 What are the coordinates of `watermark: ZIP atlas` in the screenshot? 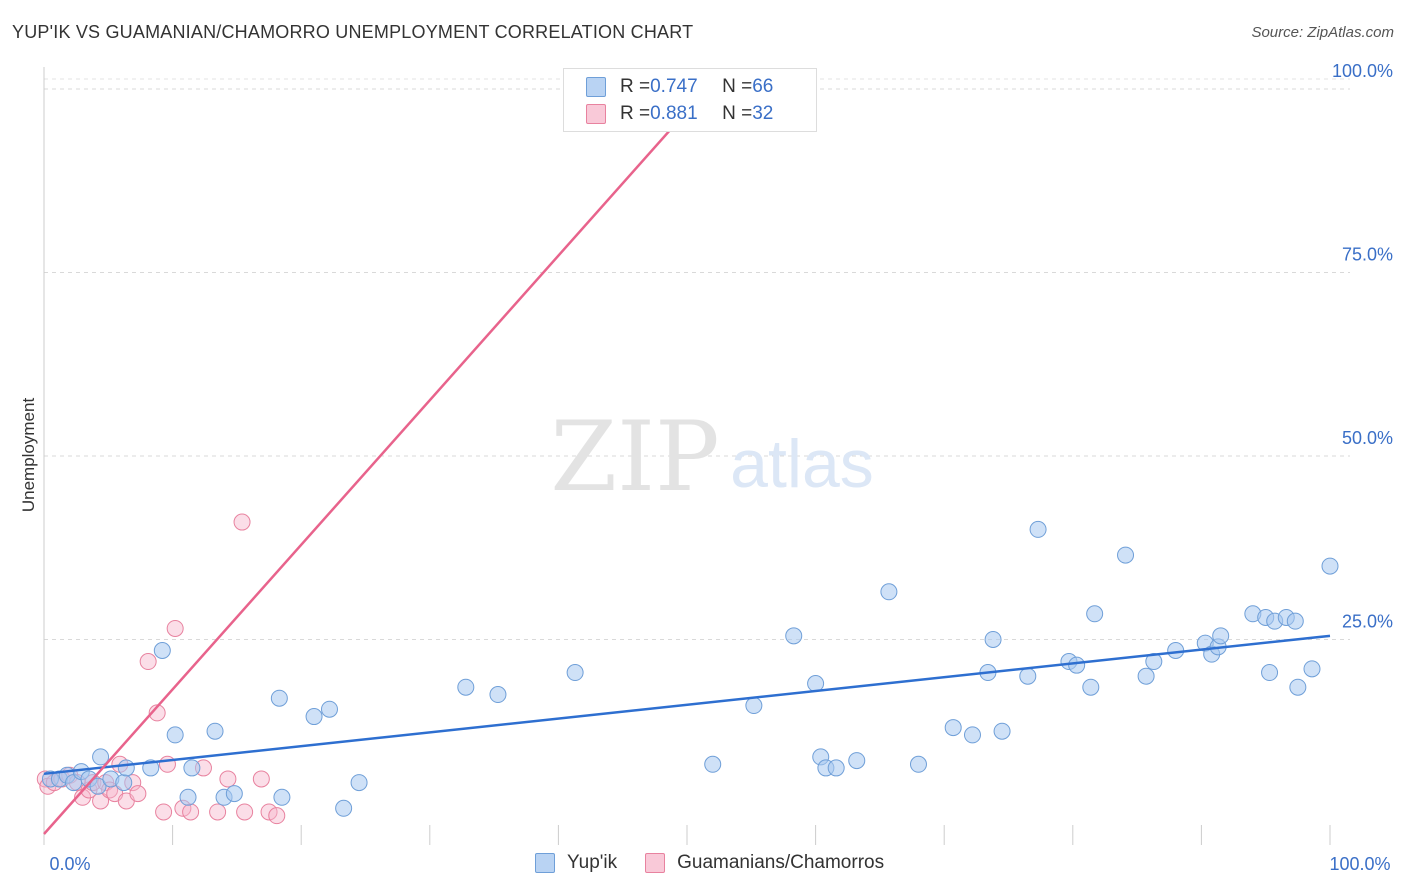 It's located at (711, 457).